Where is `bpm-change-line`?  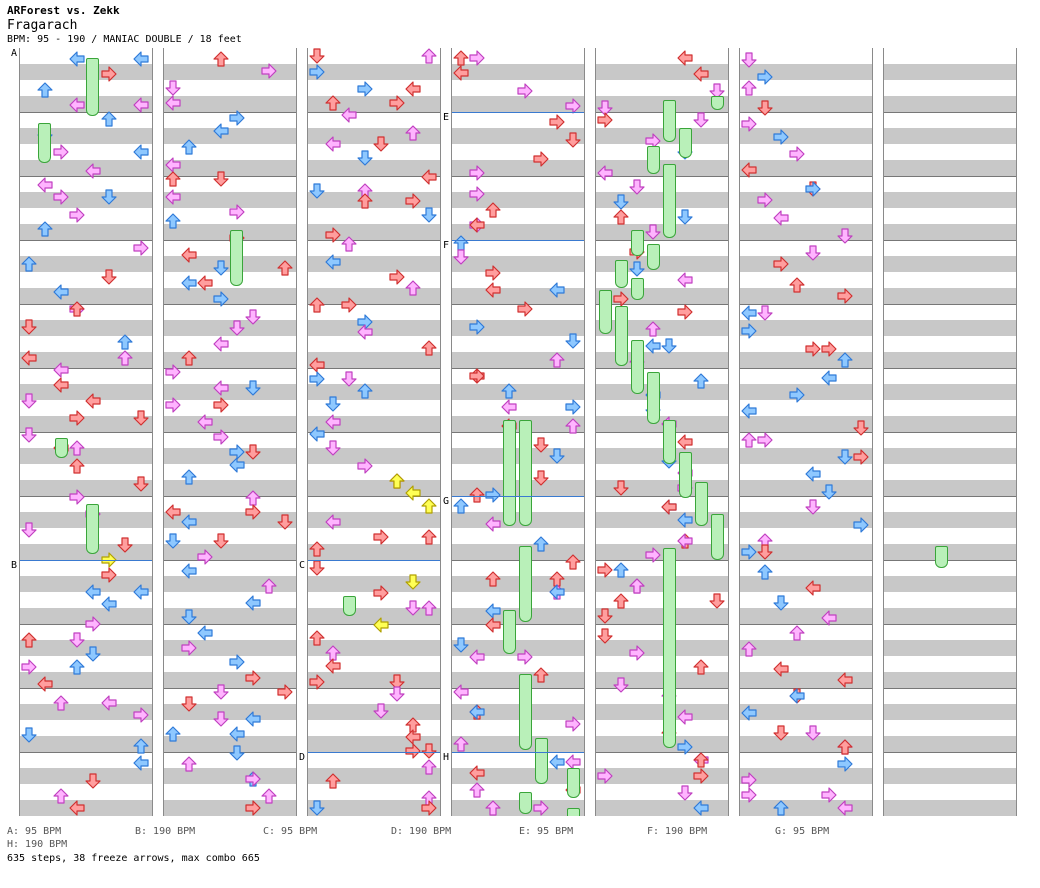
bpm-change-line is located at coordinates (518, 112).